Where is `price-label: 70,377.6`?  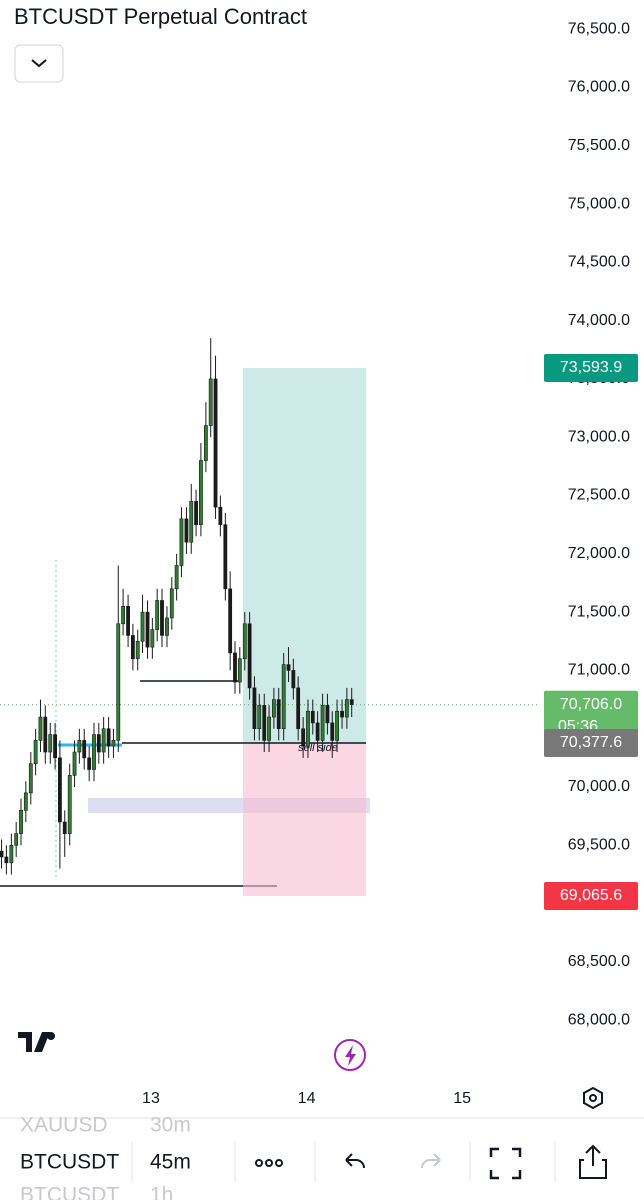
price-label: 70,377.6 is located at coordinates (591, 742).